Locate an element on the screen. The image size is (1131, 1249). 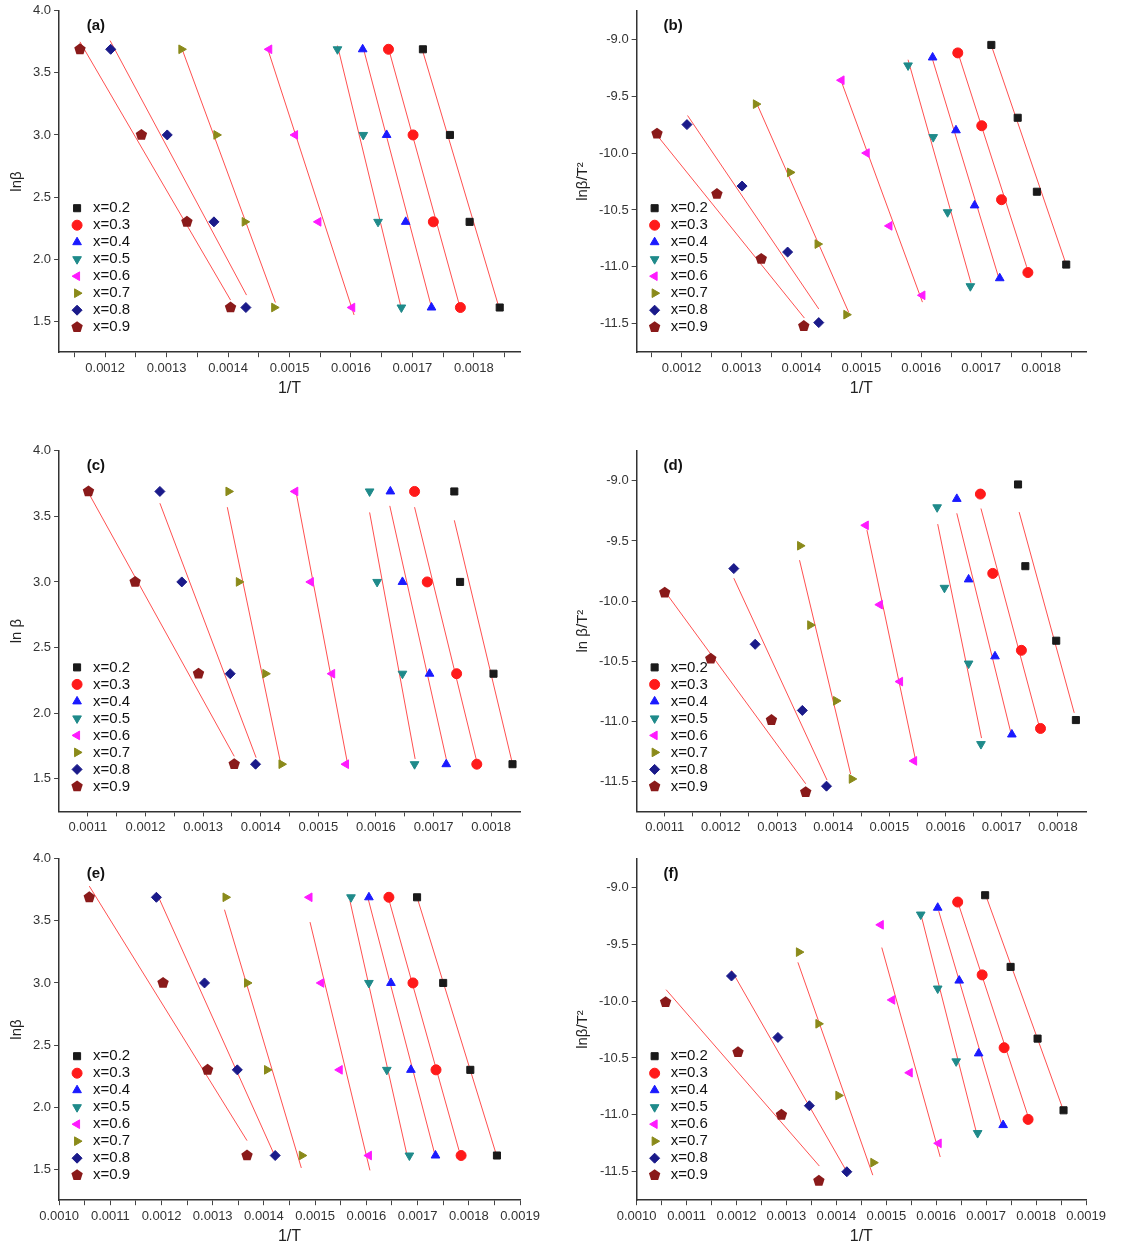
legend-label: x=0.6 is located at coordinates (689, 734).